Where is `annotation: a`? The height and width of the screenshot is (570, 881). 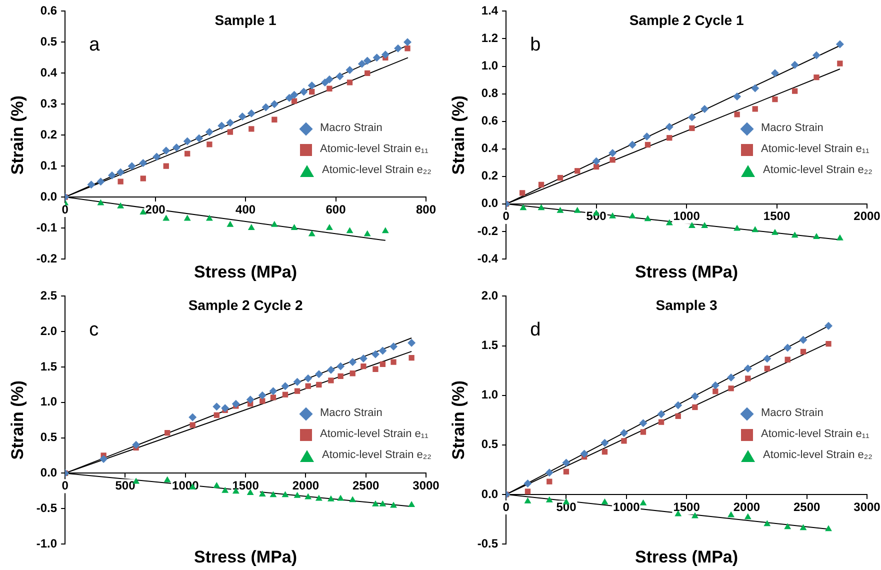
annotation: a is located at coordinates (94, 45).